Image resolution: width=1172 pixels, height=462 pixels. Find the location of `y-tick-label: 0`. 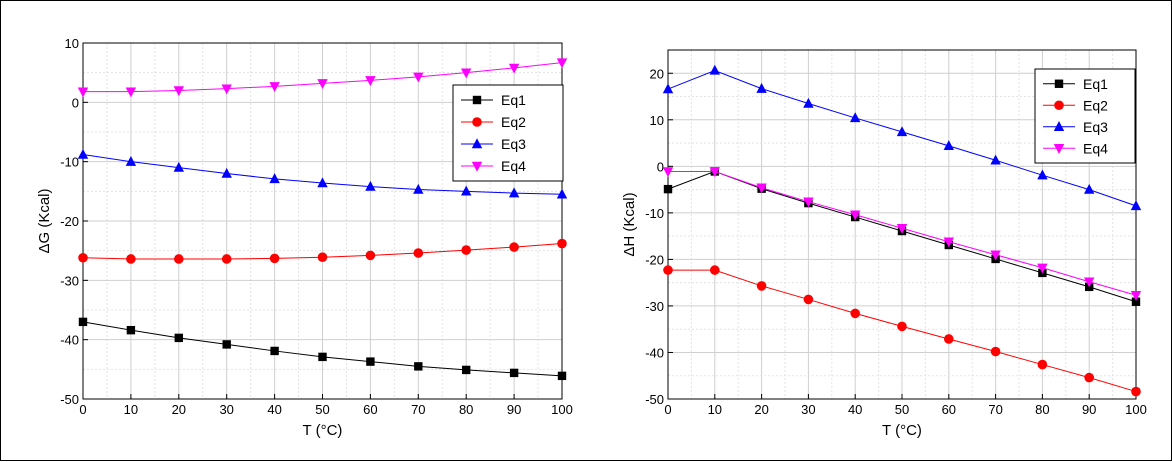

y-tick-label: 0 is located at coordinates (660, 166).